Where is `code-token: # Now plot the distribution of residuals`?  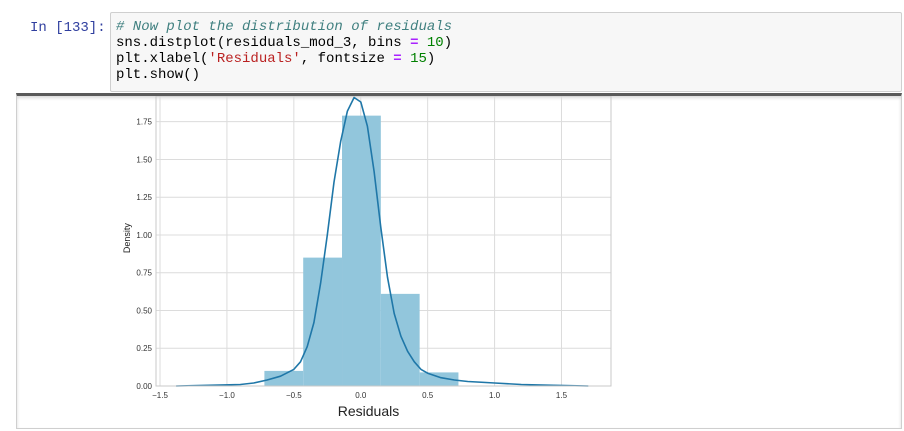
code-token: # Now plot the distribution of residuals is located at coordinates (284, 27).